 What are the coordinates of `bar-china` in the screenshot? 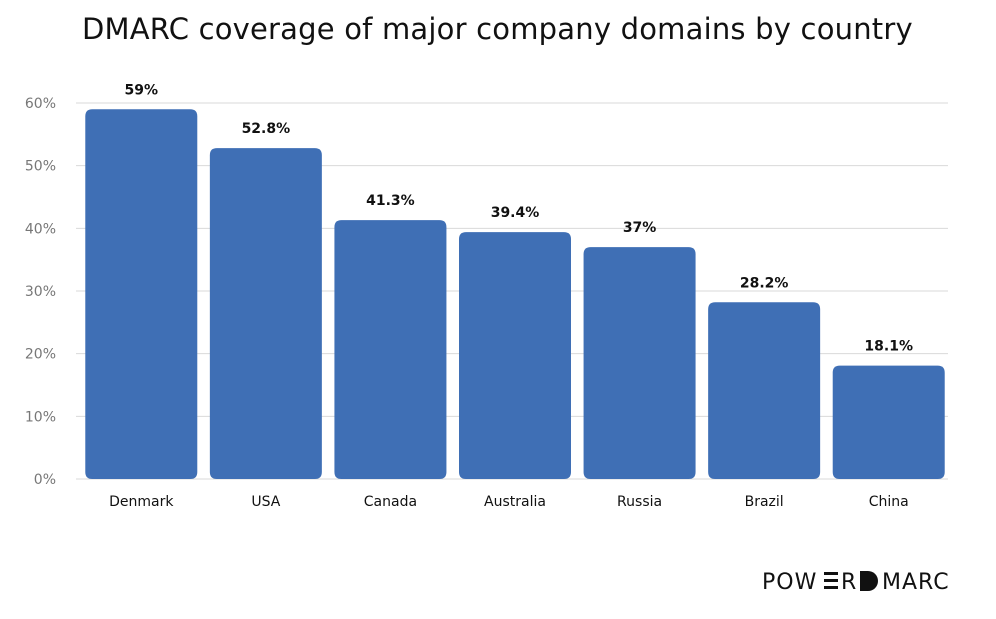 It's located at (888, 422).